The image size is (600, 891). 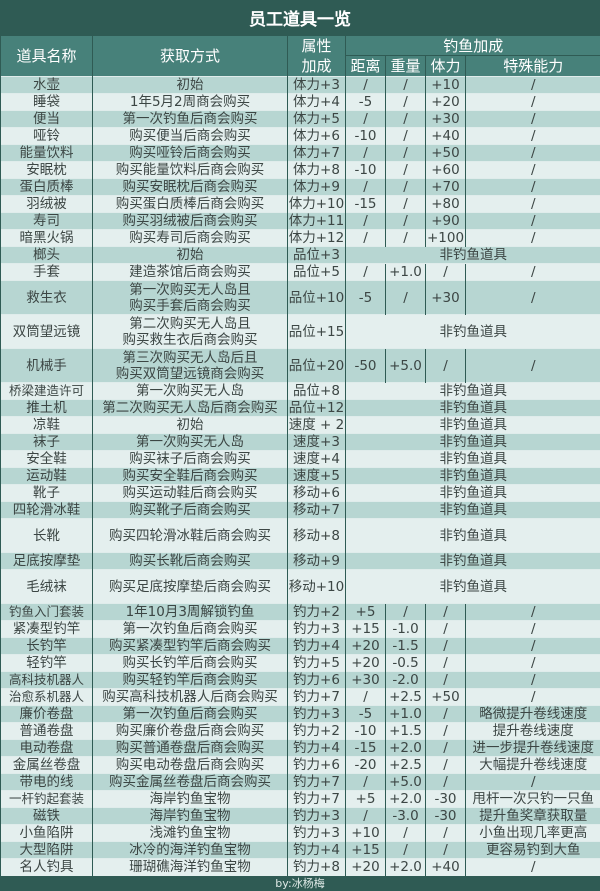 What do you see at coordinates (190, 765) in the screenshot?
I see `acquire-method-line: 购买电动卷盘后商会购买` at bounding box center [190, 765].